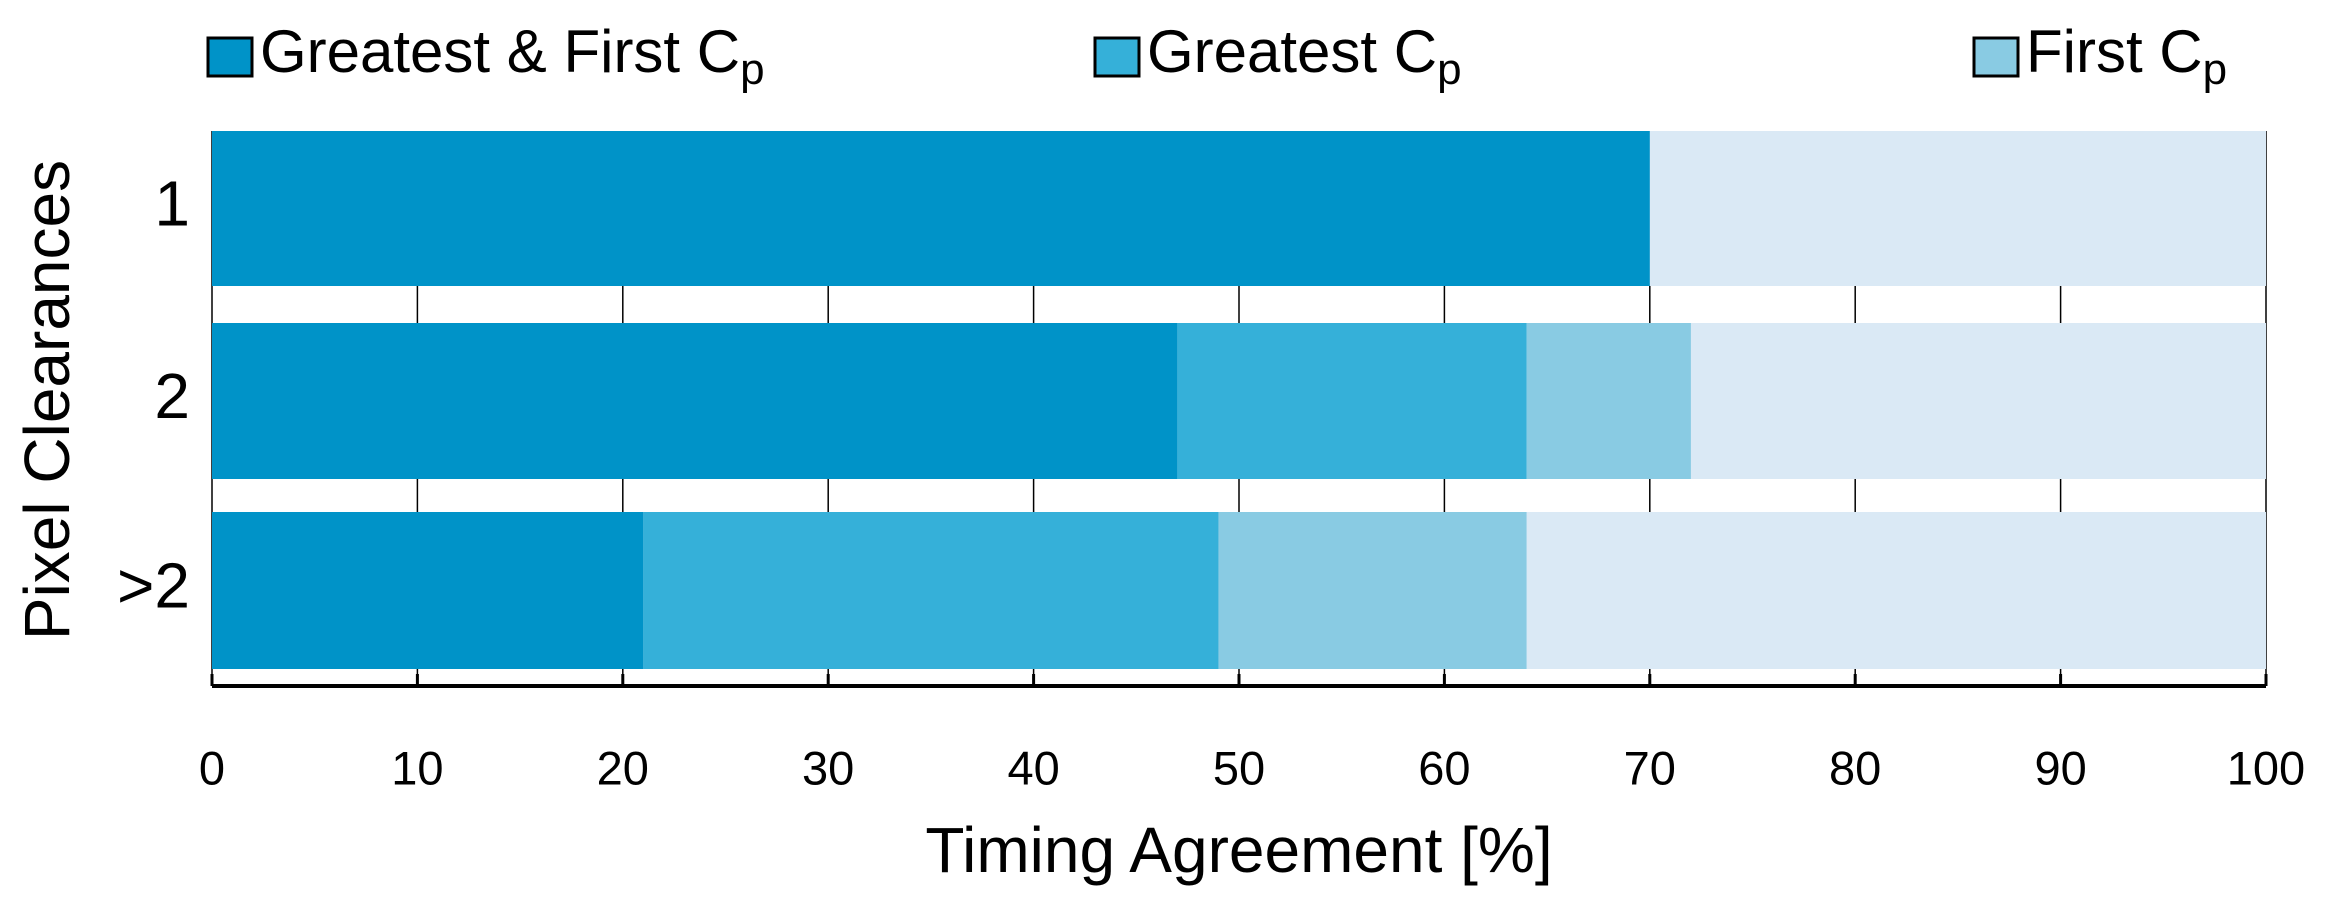 This screenshot has height=917, width=2327. I want to click on y-tick-label: 1, so click(172, 203).